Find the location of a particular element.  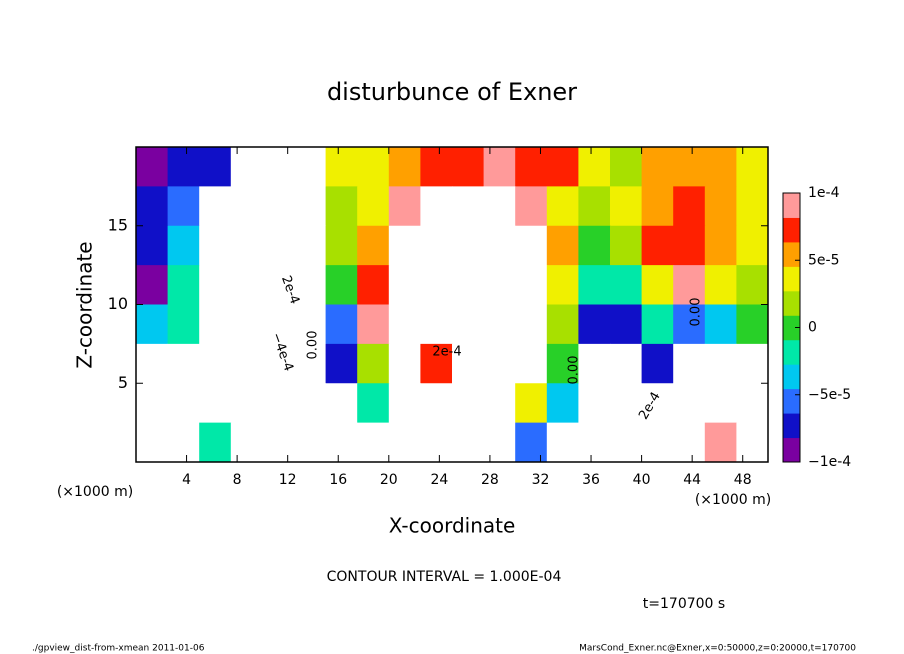

x-tick-label: 20 is located at coordinates (389, 480).